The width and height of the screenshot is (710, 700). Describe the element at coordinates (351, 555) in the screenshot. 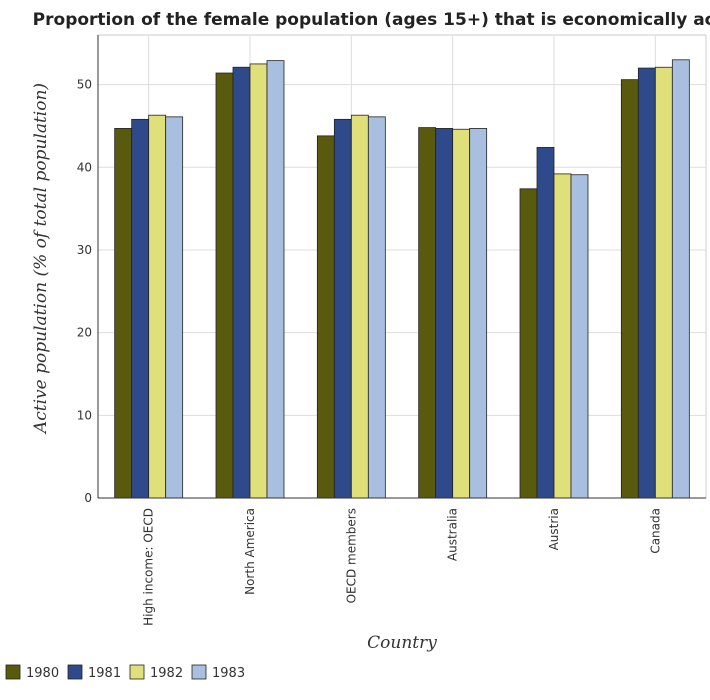

I see `x-tick-label: OECD members` at that location.